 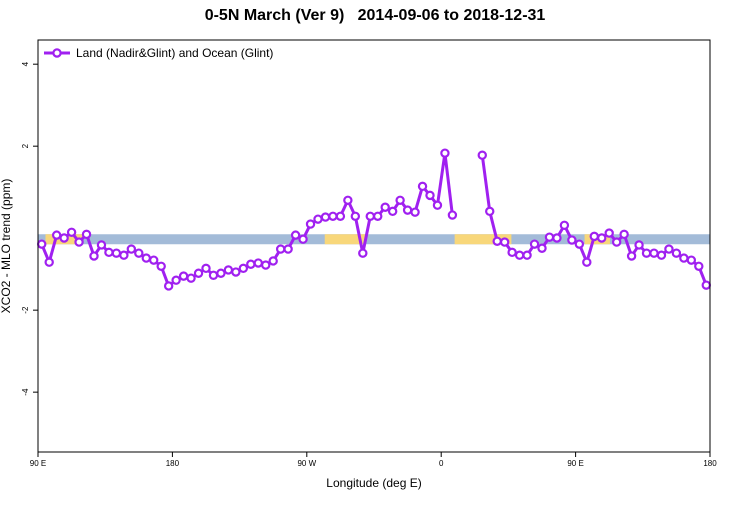 What do you see at coordinates (373, 483) in the screenshot?
I see `x-axis-label: Longitude (deg E)` at bounding box center [373, 483].